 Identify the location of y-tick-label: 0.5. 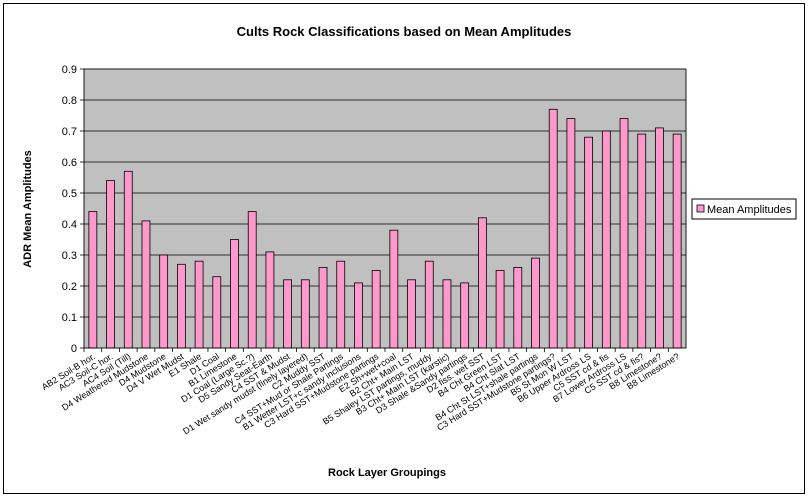
(69, 194).